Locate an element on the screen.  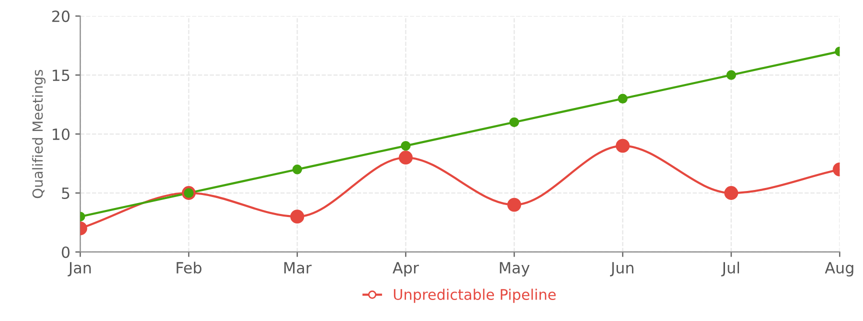
y-axis-title: Qualified Meetings is located at coordinates (39, 134).